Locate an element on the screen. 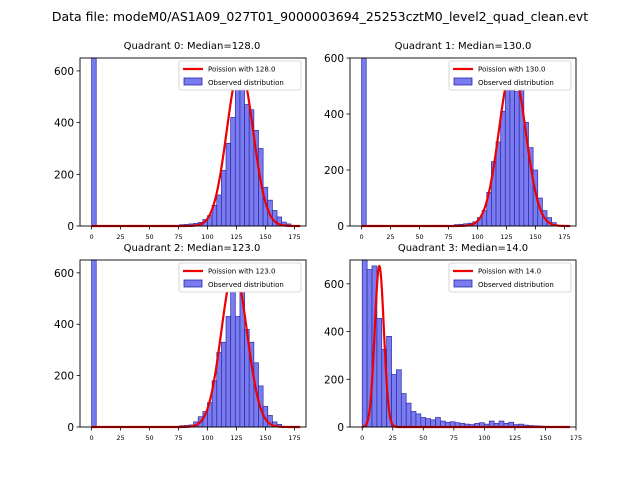 The image size is (640, 480). subplot-title: Quadrant 1: Median=130.0 is located at coordinates (463, 46).